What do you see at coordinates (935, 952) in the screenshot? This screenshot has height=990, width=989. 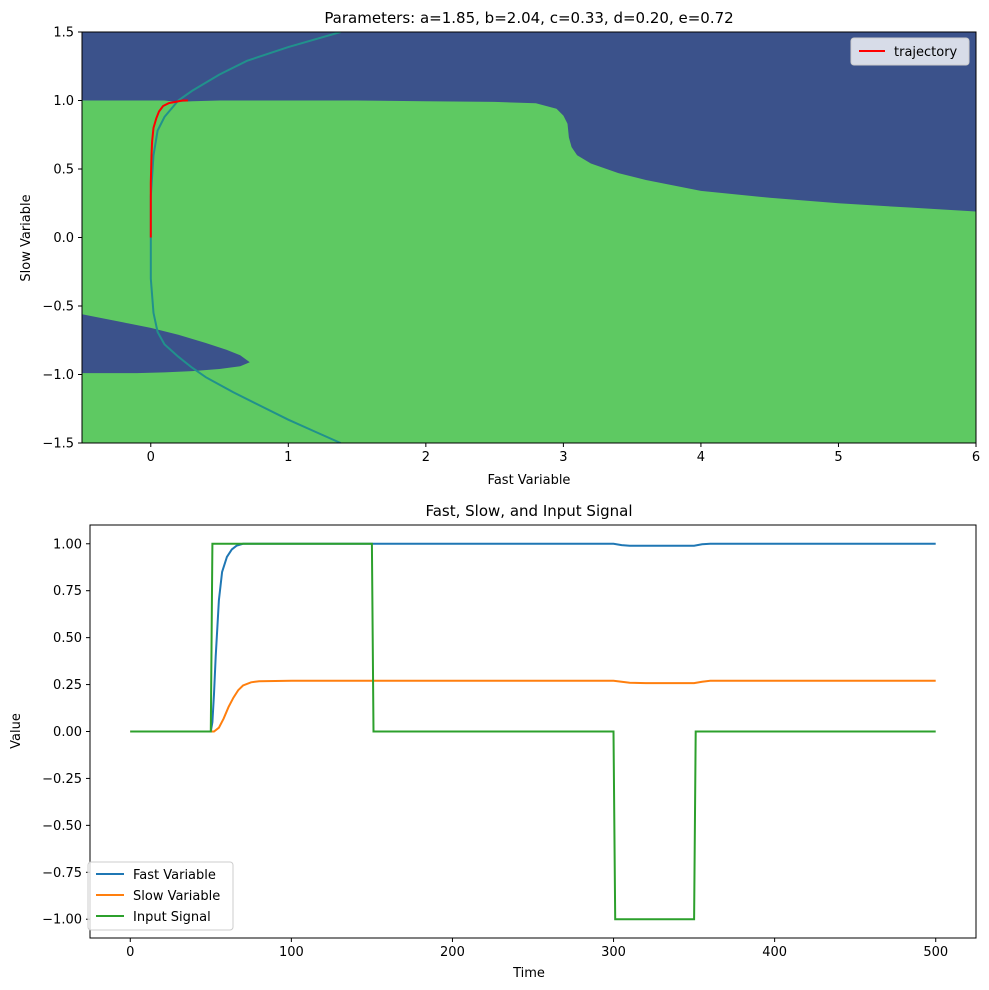 I see `x-tick-label: 500` at bounding box center [935, 952].